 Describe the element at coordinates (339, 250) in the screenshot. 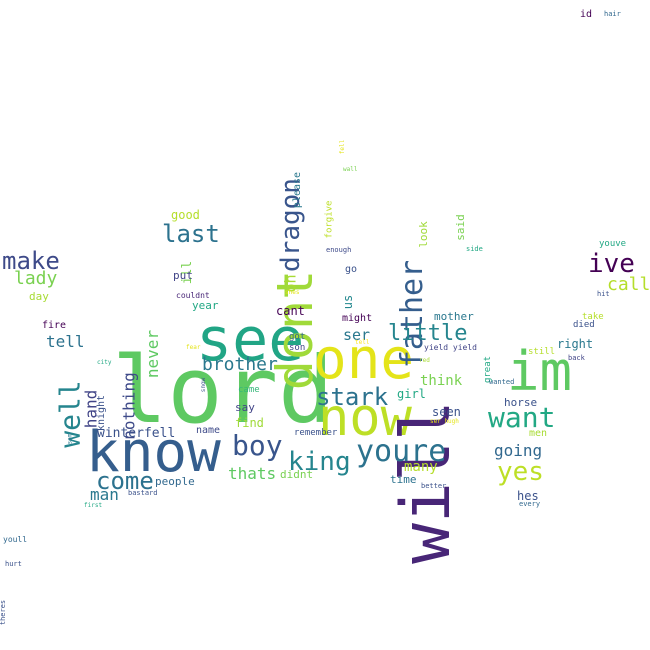

I see `word-enough: enough` at that location.